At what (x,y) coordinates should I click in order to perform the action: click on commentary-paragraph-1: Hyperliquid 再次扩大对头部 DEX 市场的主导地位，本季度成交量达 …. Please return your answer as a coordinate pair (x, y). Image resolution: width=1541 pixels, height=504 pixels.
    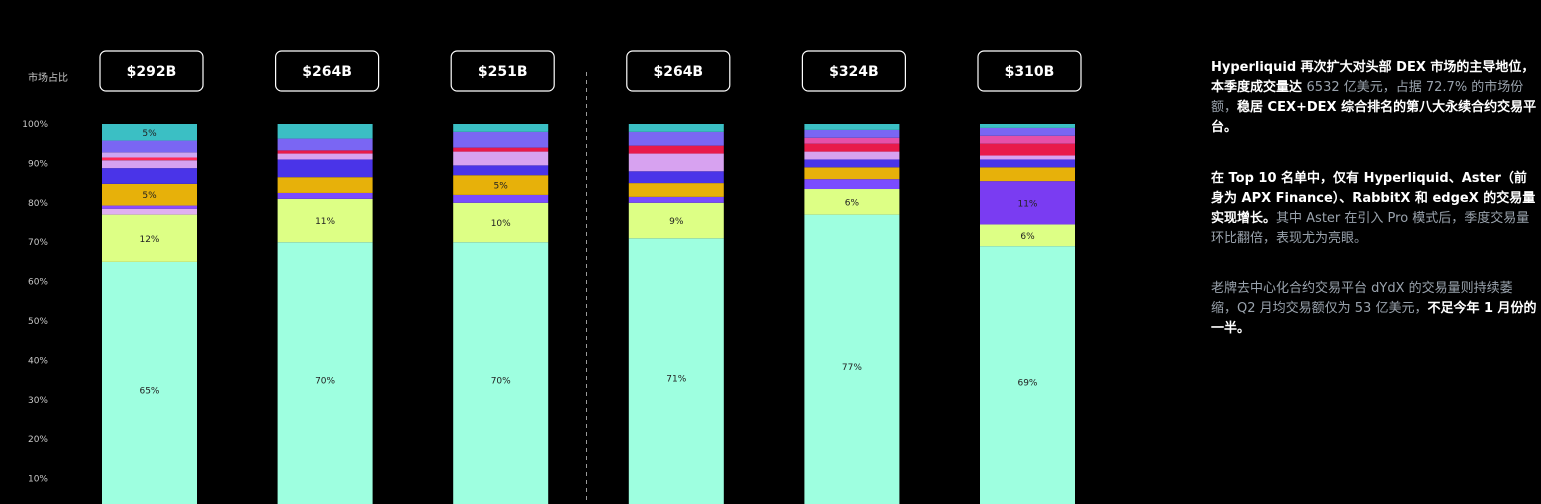
    Looking at the image, I should click on (1374, 98).